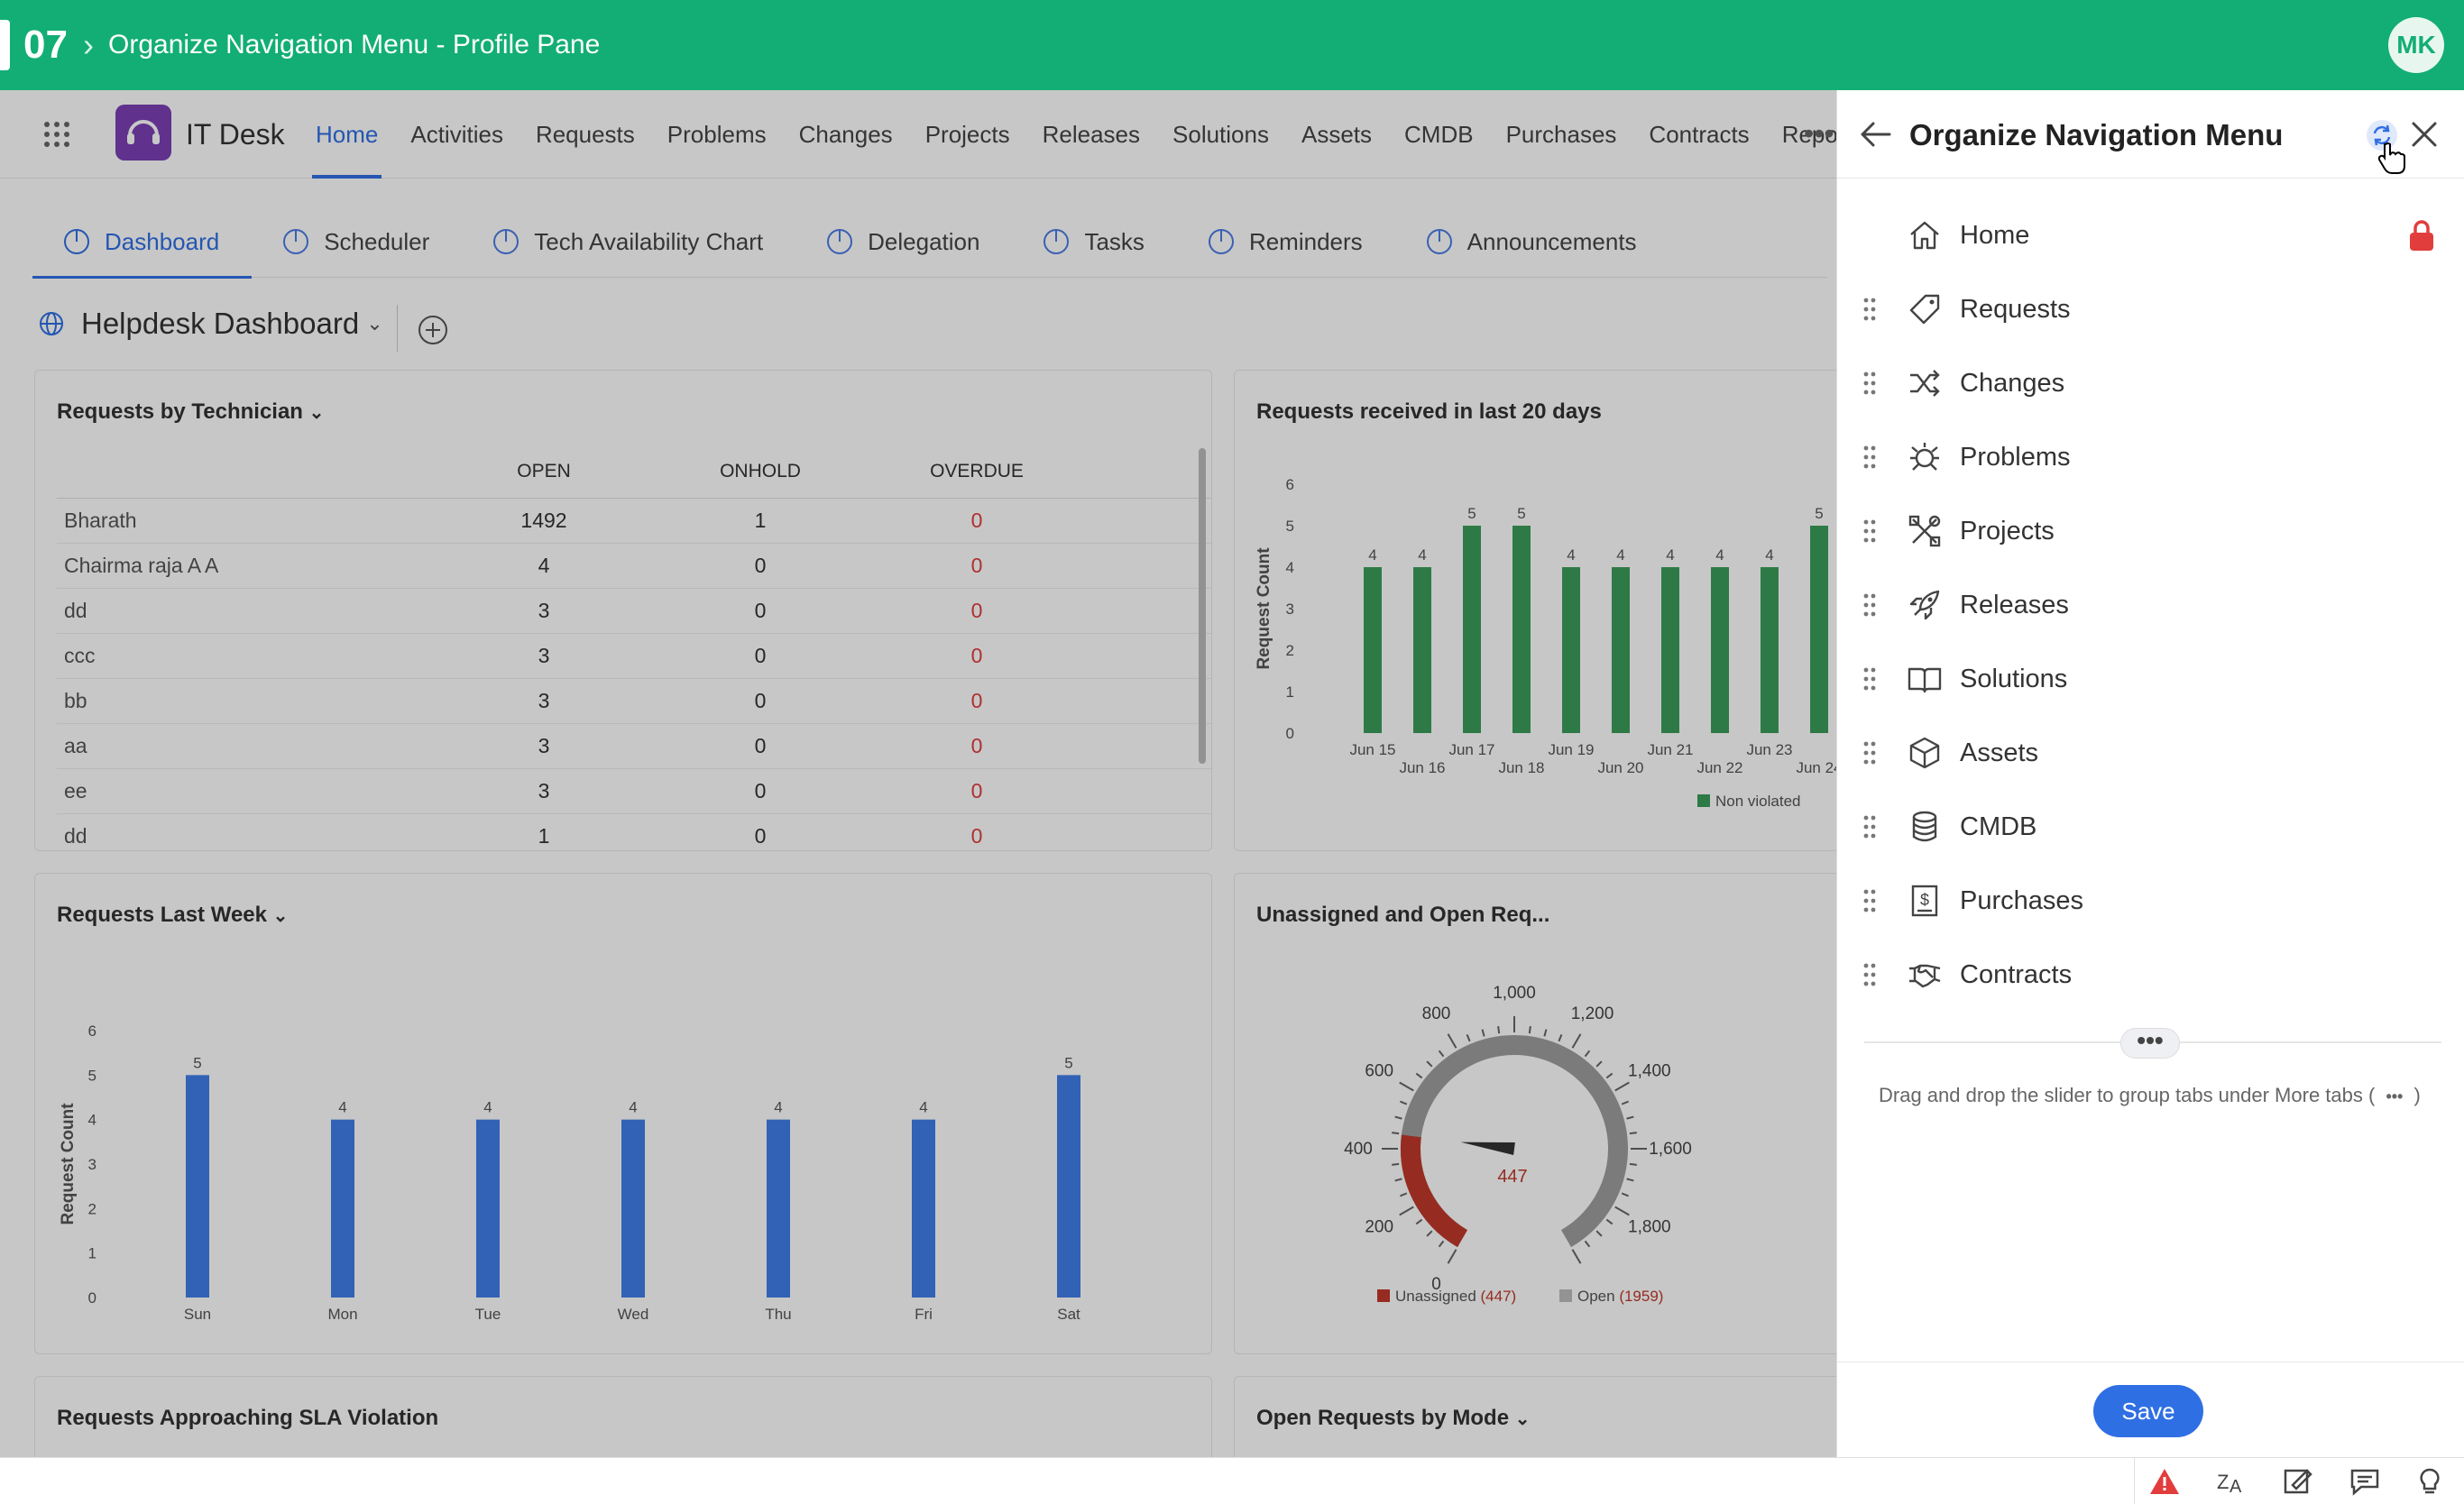 The height and width of the screenshot is (1504, 2464). Describe the element at coordinates (2150, 827) in the screenshot. I see `nav-item-cmdb: CMDB` at that location.